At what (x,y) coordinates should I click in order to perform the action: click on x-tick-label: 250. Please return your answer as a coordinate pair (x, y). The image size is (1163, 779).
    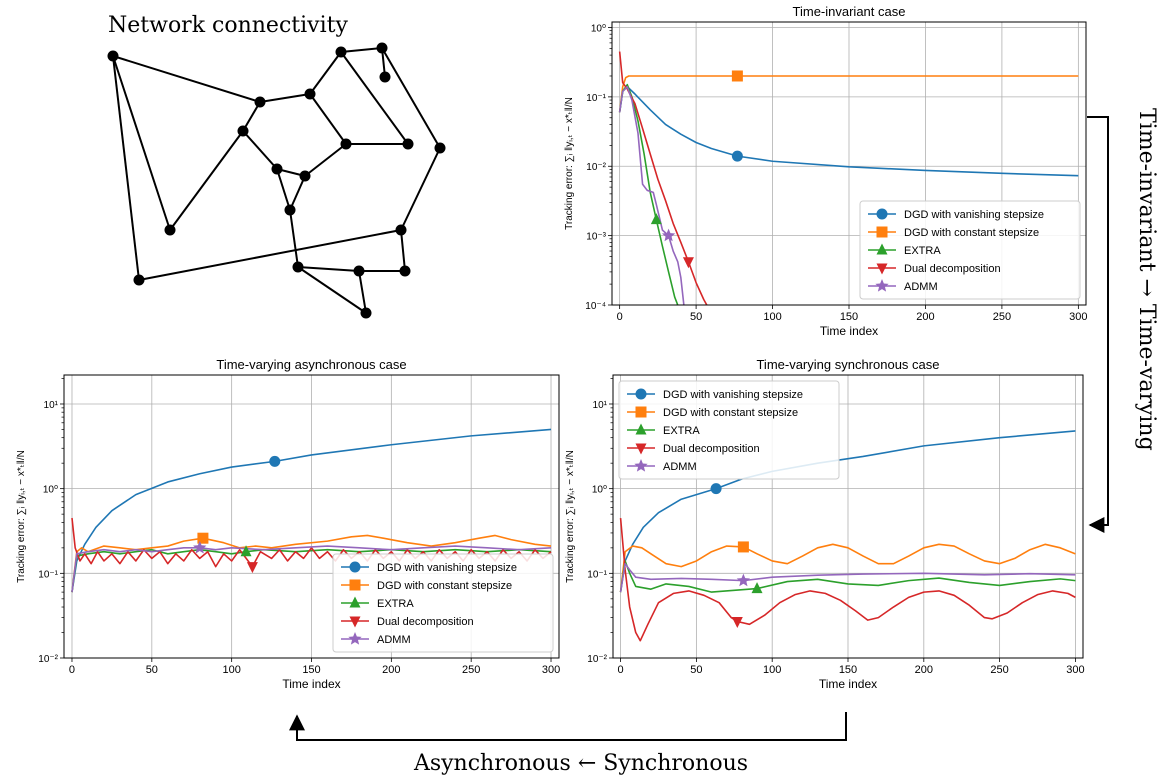
    Looking at the image, I should click on (1002, 317).